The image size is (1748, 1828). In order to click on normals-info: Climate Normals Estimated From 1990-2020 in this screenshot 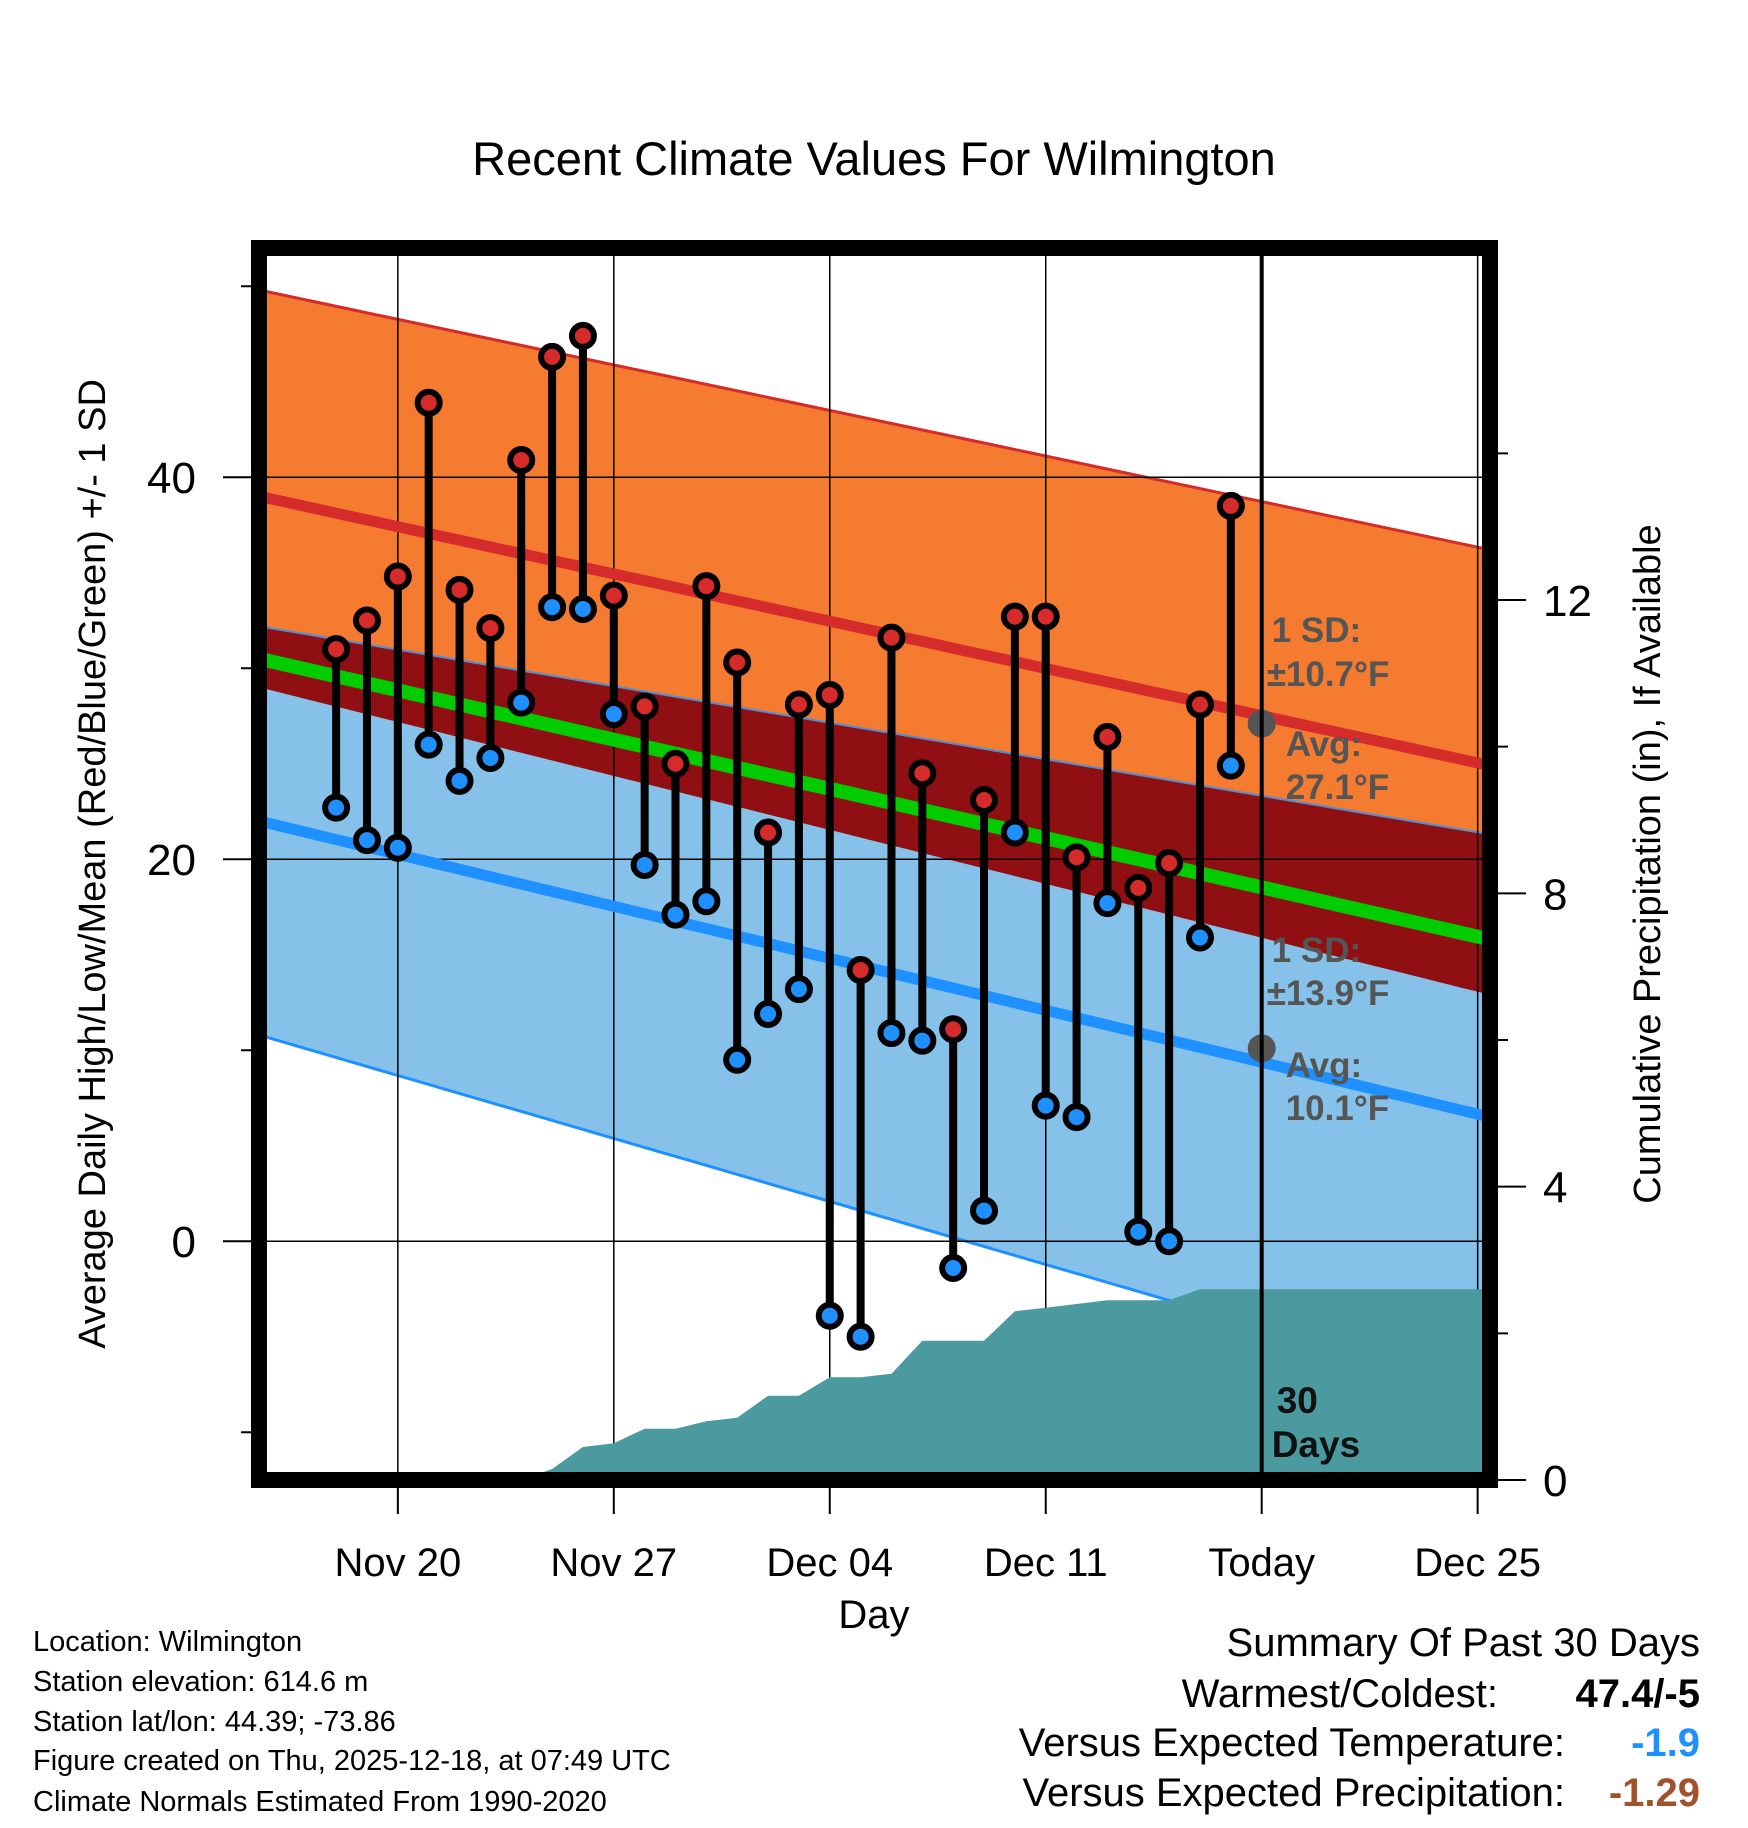, I will do `click(320, 1802)`.